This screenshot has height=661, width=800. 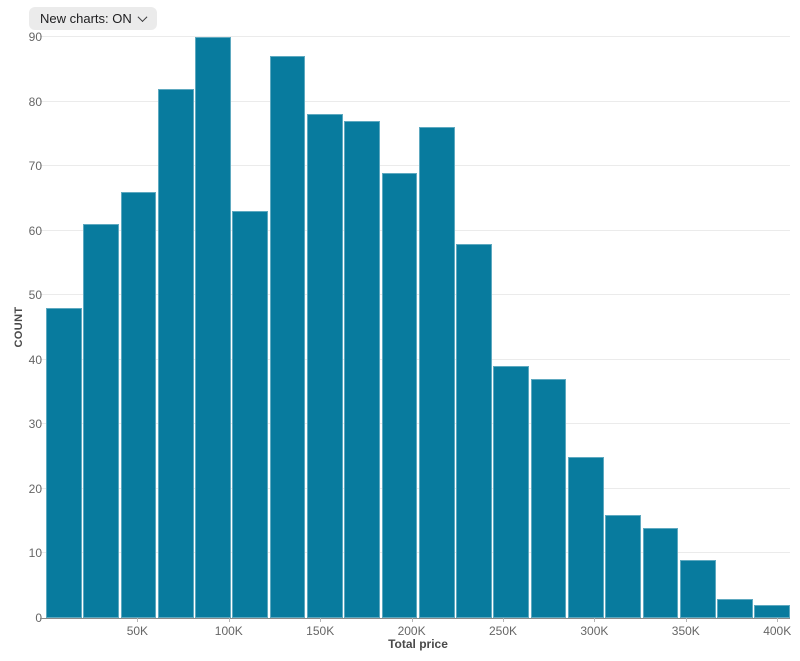 I want to click on y-tick-label-90: 90, so click(x=35, y=37).